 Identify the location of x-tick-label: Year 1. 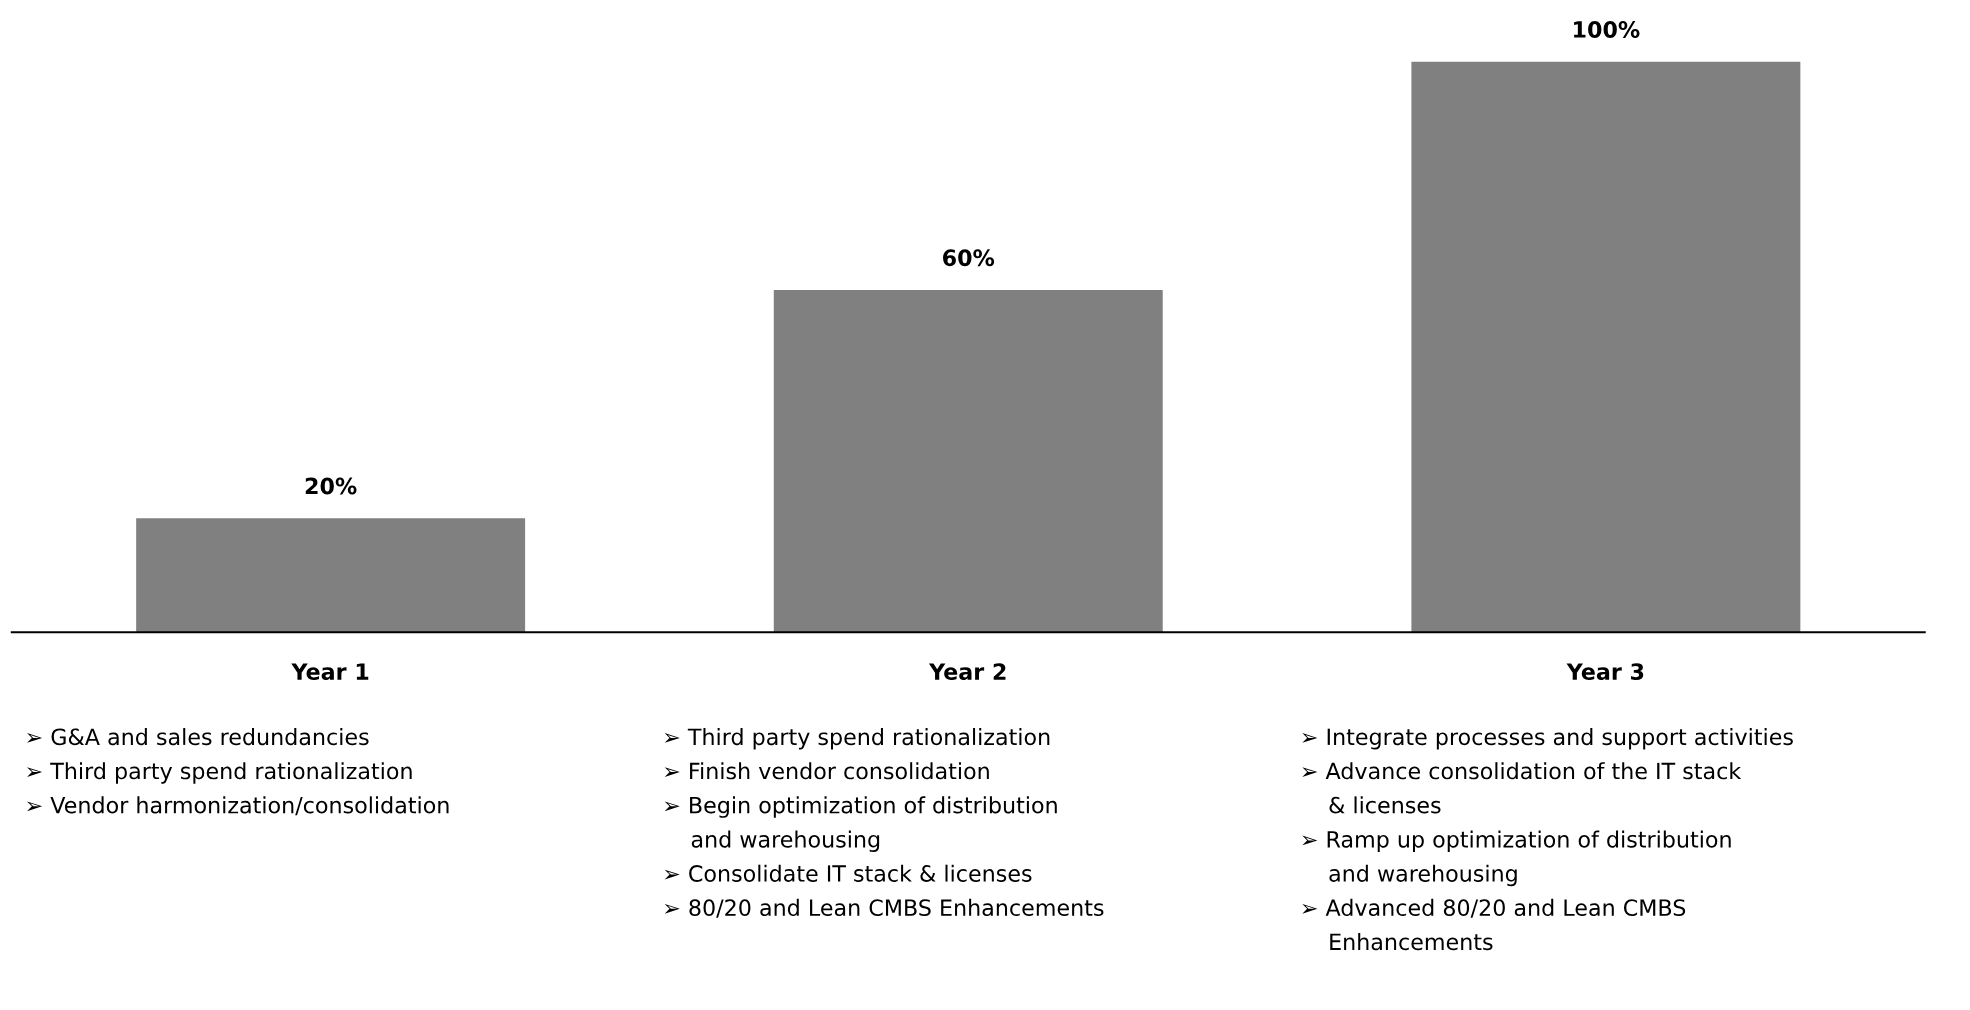
(330, 672).